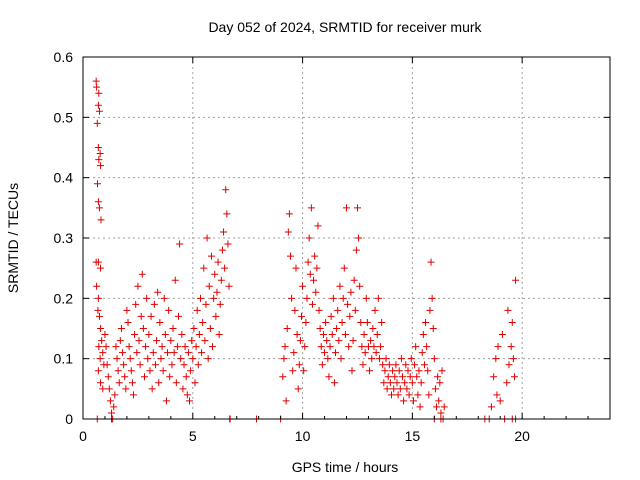 The image size is (640, 480). I want to click on y-axis-label: SRMTID / TECUs, so click(13, 238).